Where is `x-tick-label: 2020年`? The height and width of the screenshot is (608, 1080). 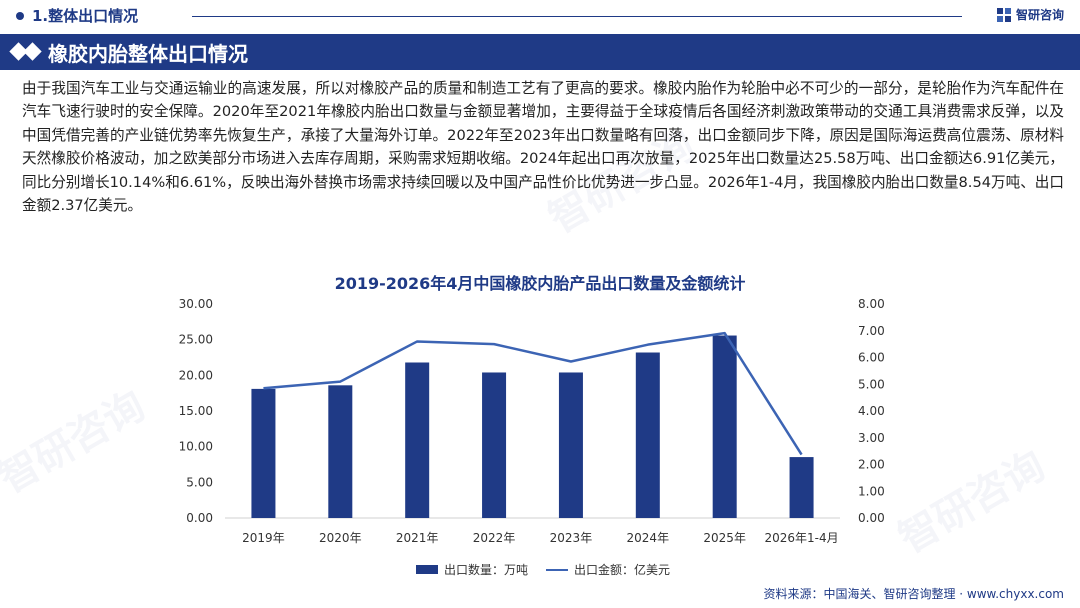 x-tick-label: 2020年 is located at coordinates (340, 538).